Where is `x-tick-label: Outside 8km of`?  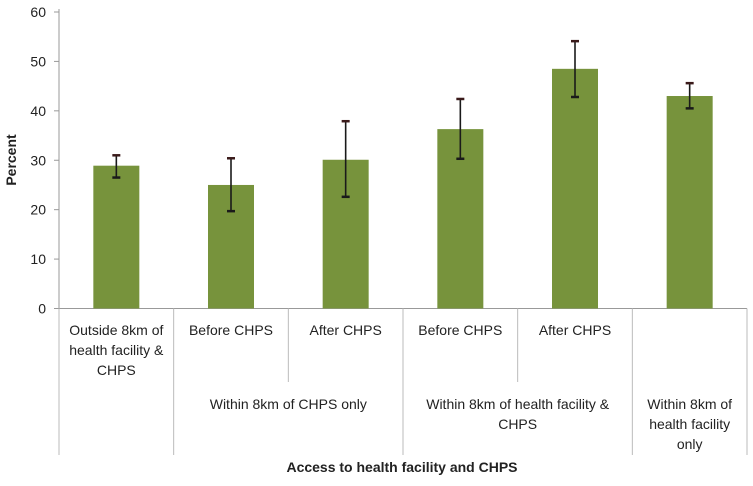
x-tick-label: Outside 8km of is located at coordinates (116, 330).